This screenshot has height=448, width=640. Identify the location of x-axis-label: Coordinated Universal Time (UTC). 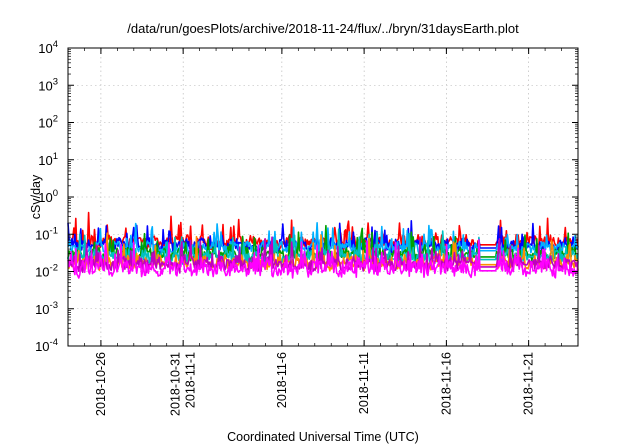
(323, 437).